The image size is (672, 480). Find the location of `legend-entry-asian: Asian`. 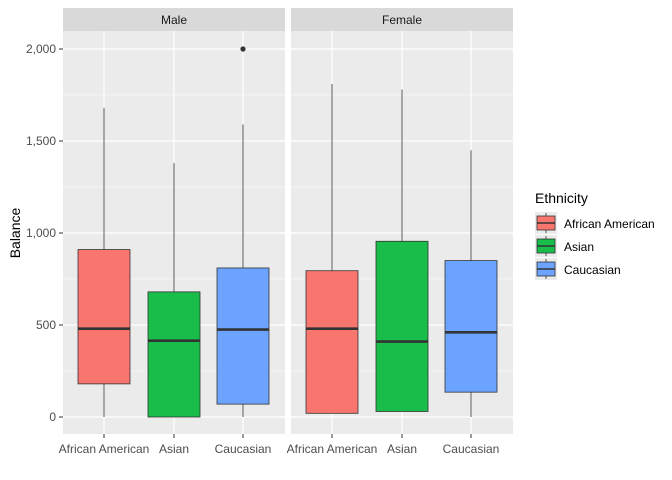

legend-entry-asian: Asian is located at coordinates (564, 246).